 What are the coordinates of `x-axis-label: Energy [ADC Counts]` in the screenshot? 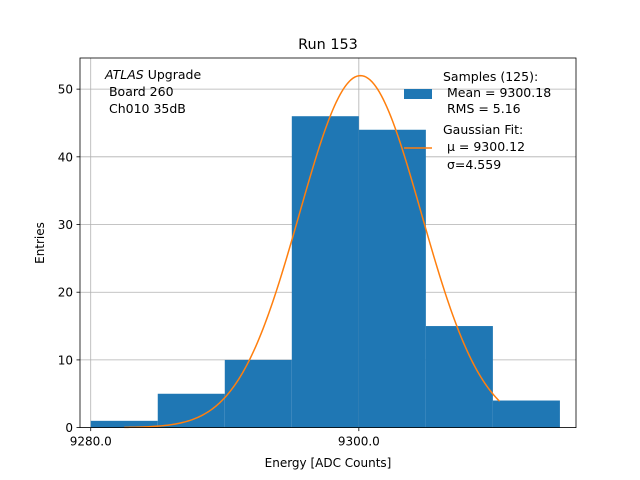 It's located at (328, 463).